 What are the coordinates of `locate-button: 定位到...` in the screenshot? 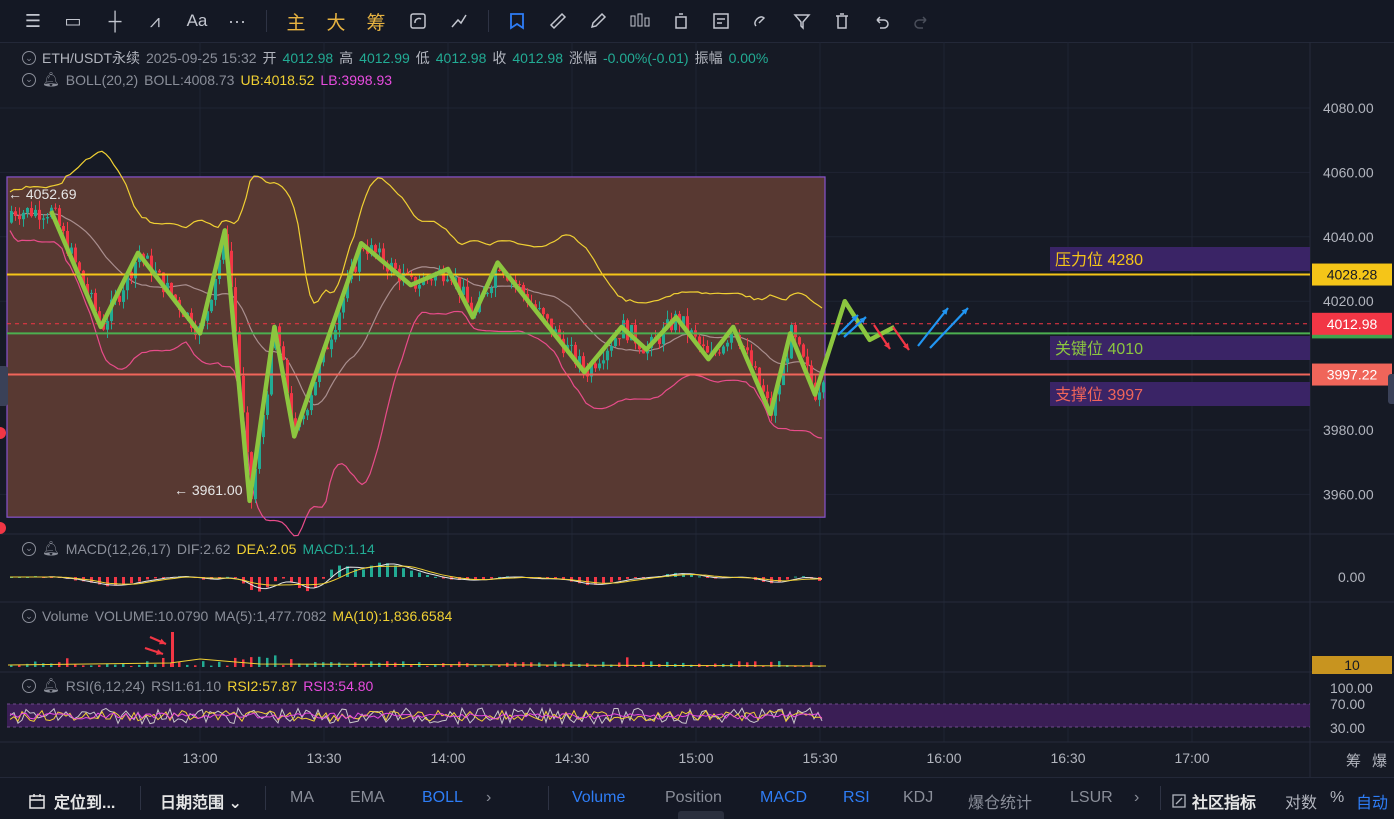 It's located at (71, 801).